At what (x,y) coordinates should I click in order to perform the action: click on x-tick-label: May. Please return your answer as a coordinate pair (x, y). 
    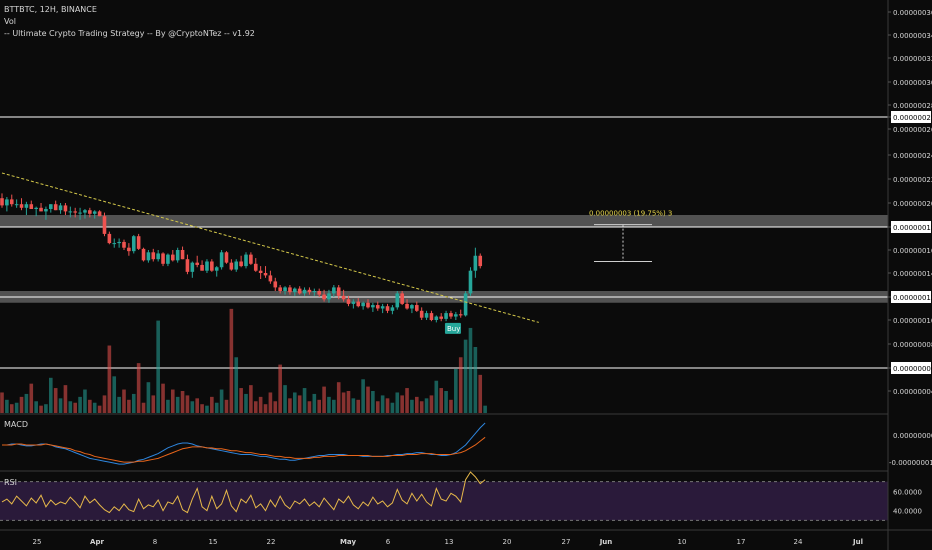
    Looking at the image, I should click on (348, 542).